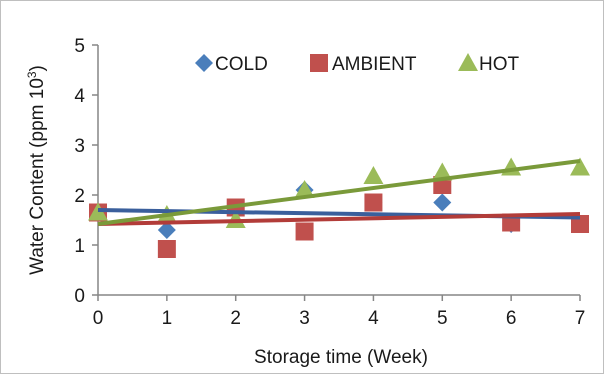  Describe the element at coordinates (373, 318) in the screenshot. I see `x-tick-label: 4` at that location.